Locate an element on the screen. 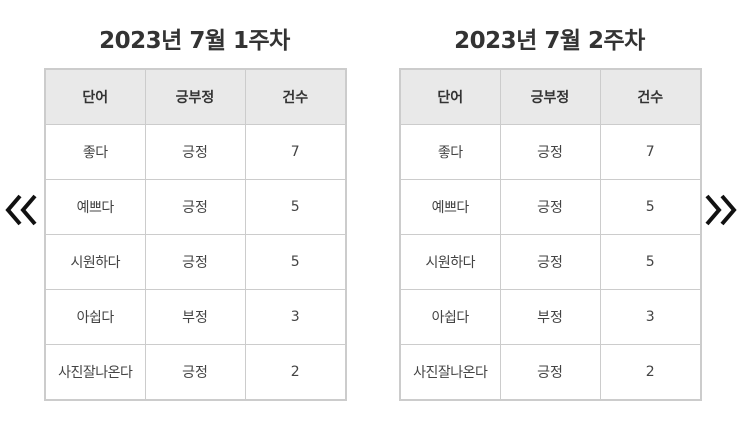 The image size is (743, 438). double-chevron-left-icon is located at coordinates (22, 210).